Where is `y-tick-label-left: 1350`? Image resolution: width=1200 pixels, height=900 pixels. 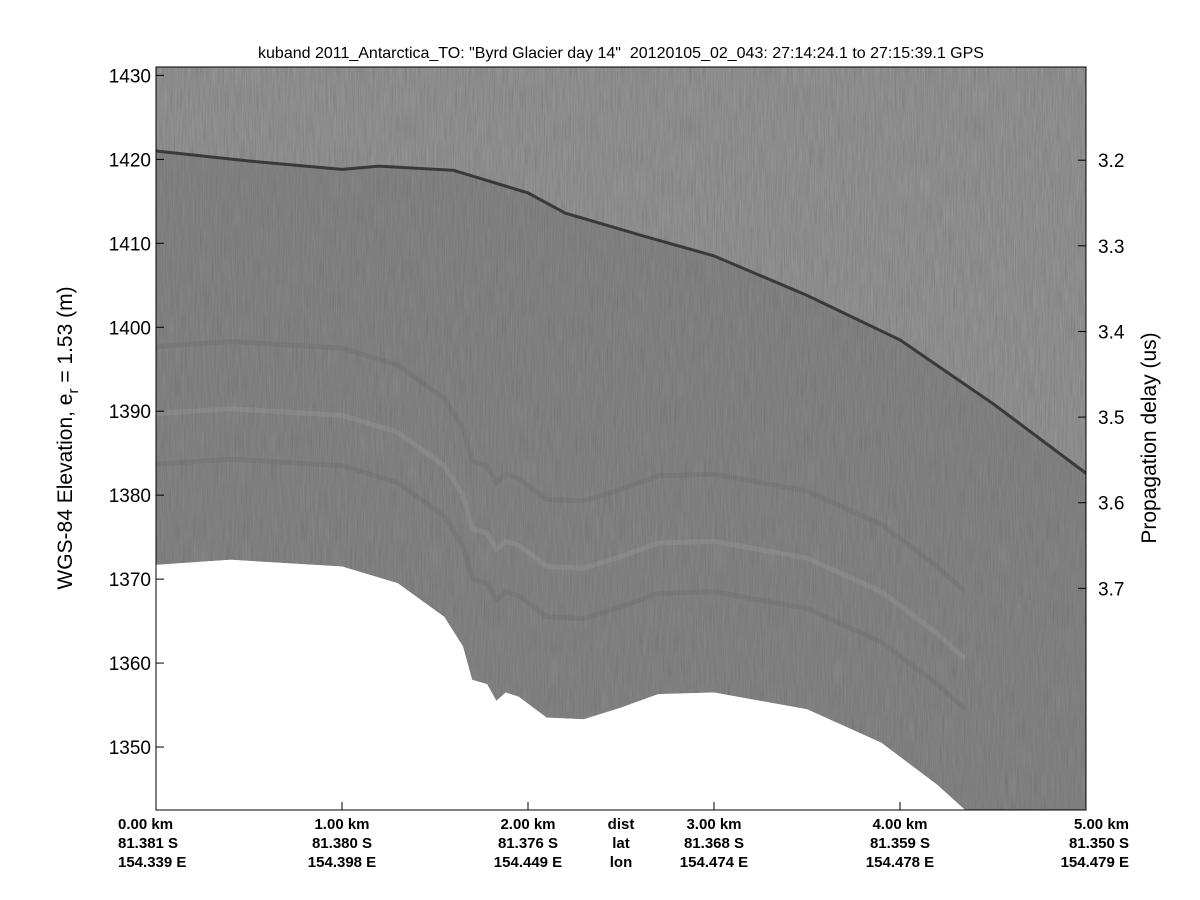 y-tick-label-left: 1350 is located at coordinates (130, 748).